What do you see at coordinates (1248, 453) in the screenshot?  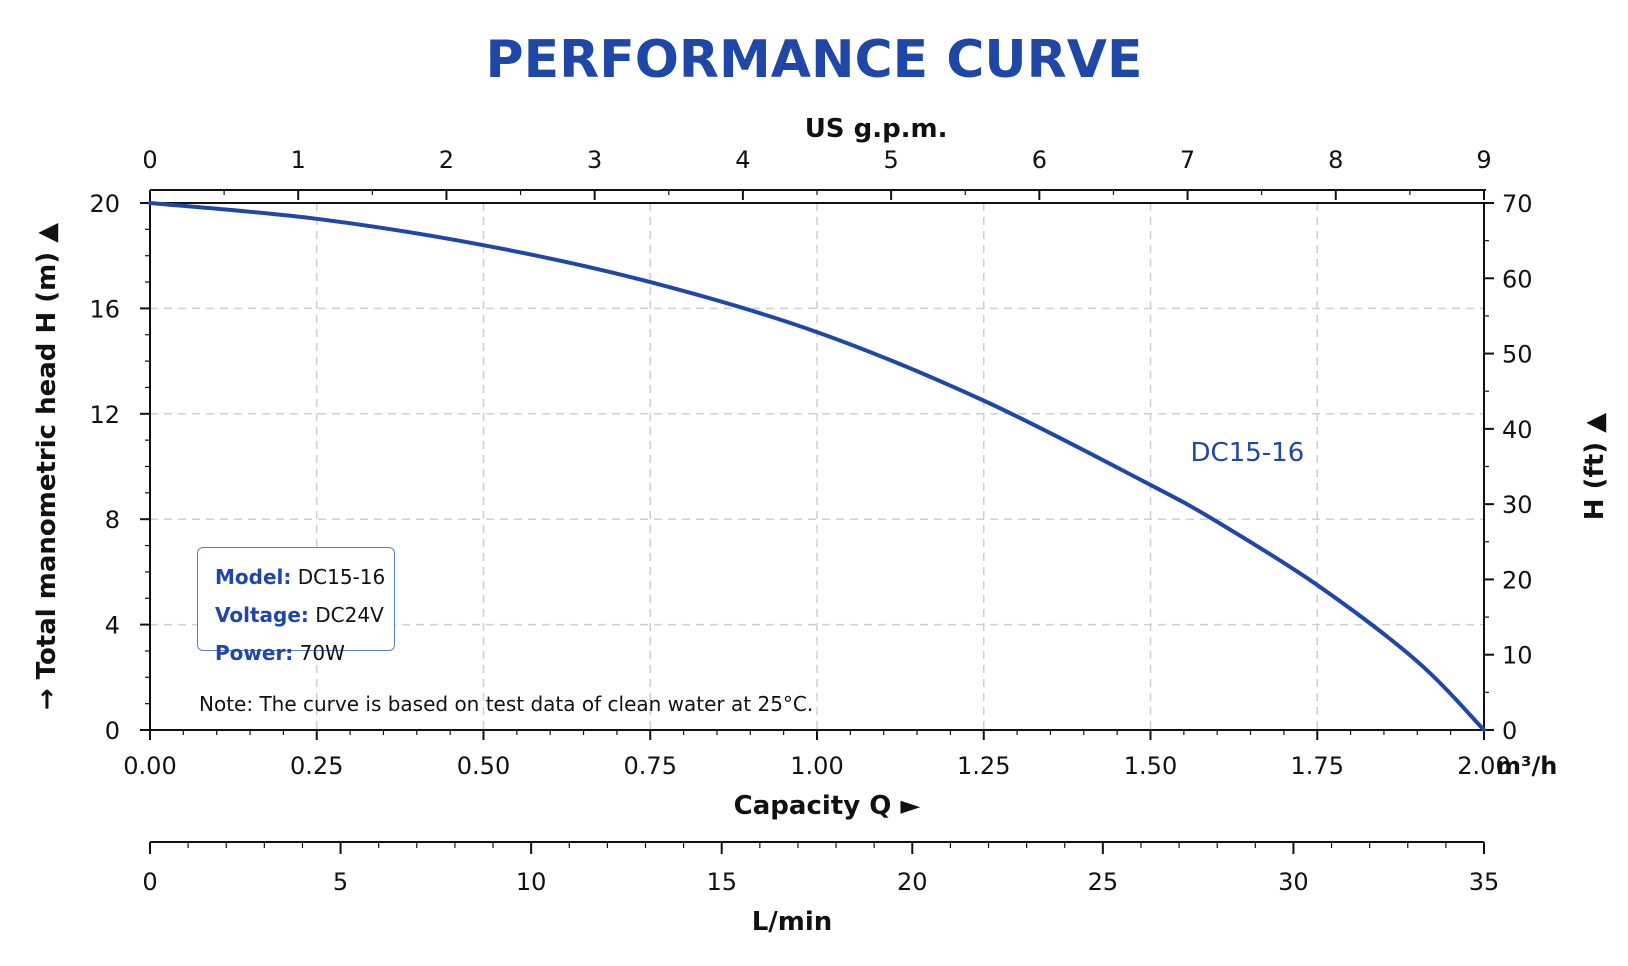 I see `series-label: DC15-16` at bounding box center [1248, 453].